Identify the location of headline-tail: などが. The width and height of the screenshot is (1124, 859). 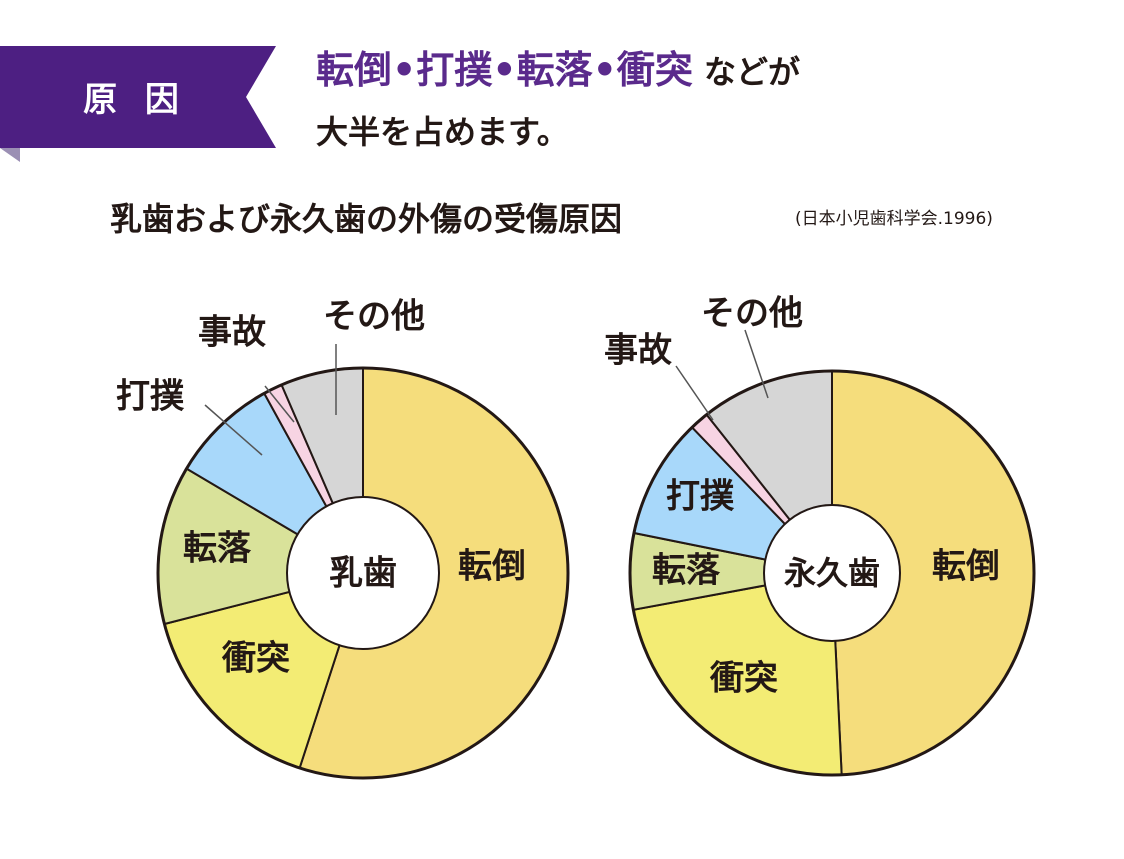
(752, 72).